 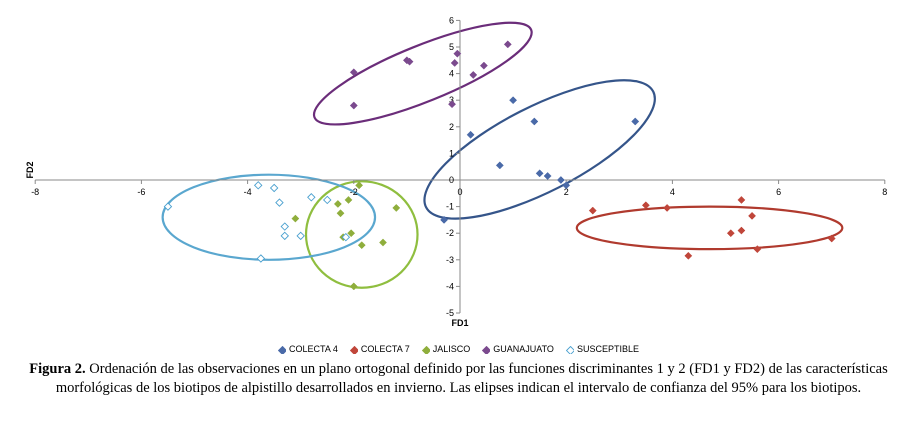 What do you see at coordinates (313, 349) in the screenshot?
I see `legend-label: COLECTA 4` at bounding box center [313, 349].